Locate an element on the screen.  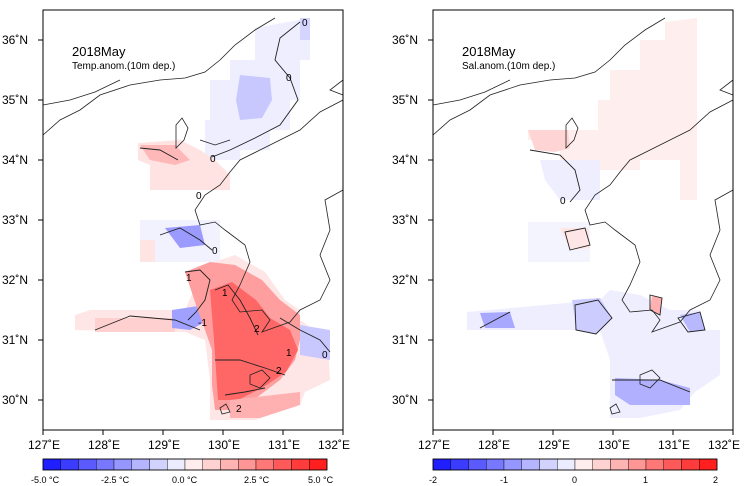
colorbar-label: -1 is located at coordinates (504, 480).